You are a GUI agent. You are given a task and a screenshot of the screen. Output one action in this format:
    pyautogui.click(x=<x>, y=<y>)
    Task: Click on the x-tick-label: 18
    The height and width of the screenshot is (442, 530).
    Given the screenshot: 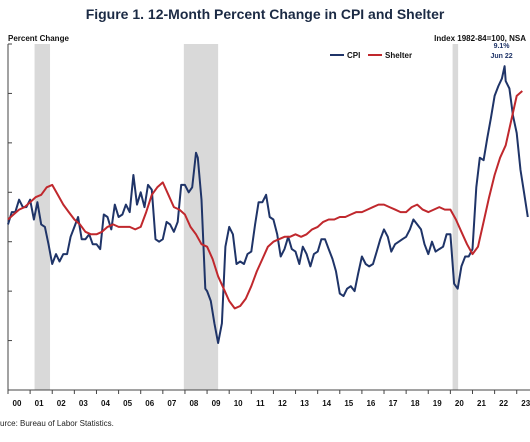 What is the action you would take?
    pyautogui.click(x=415, y=403)
    